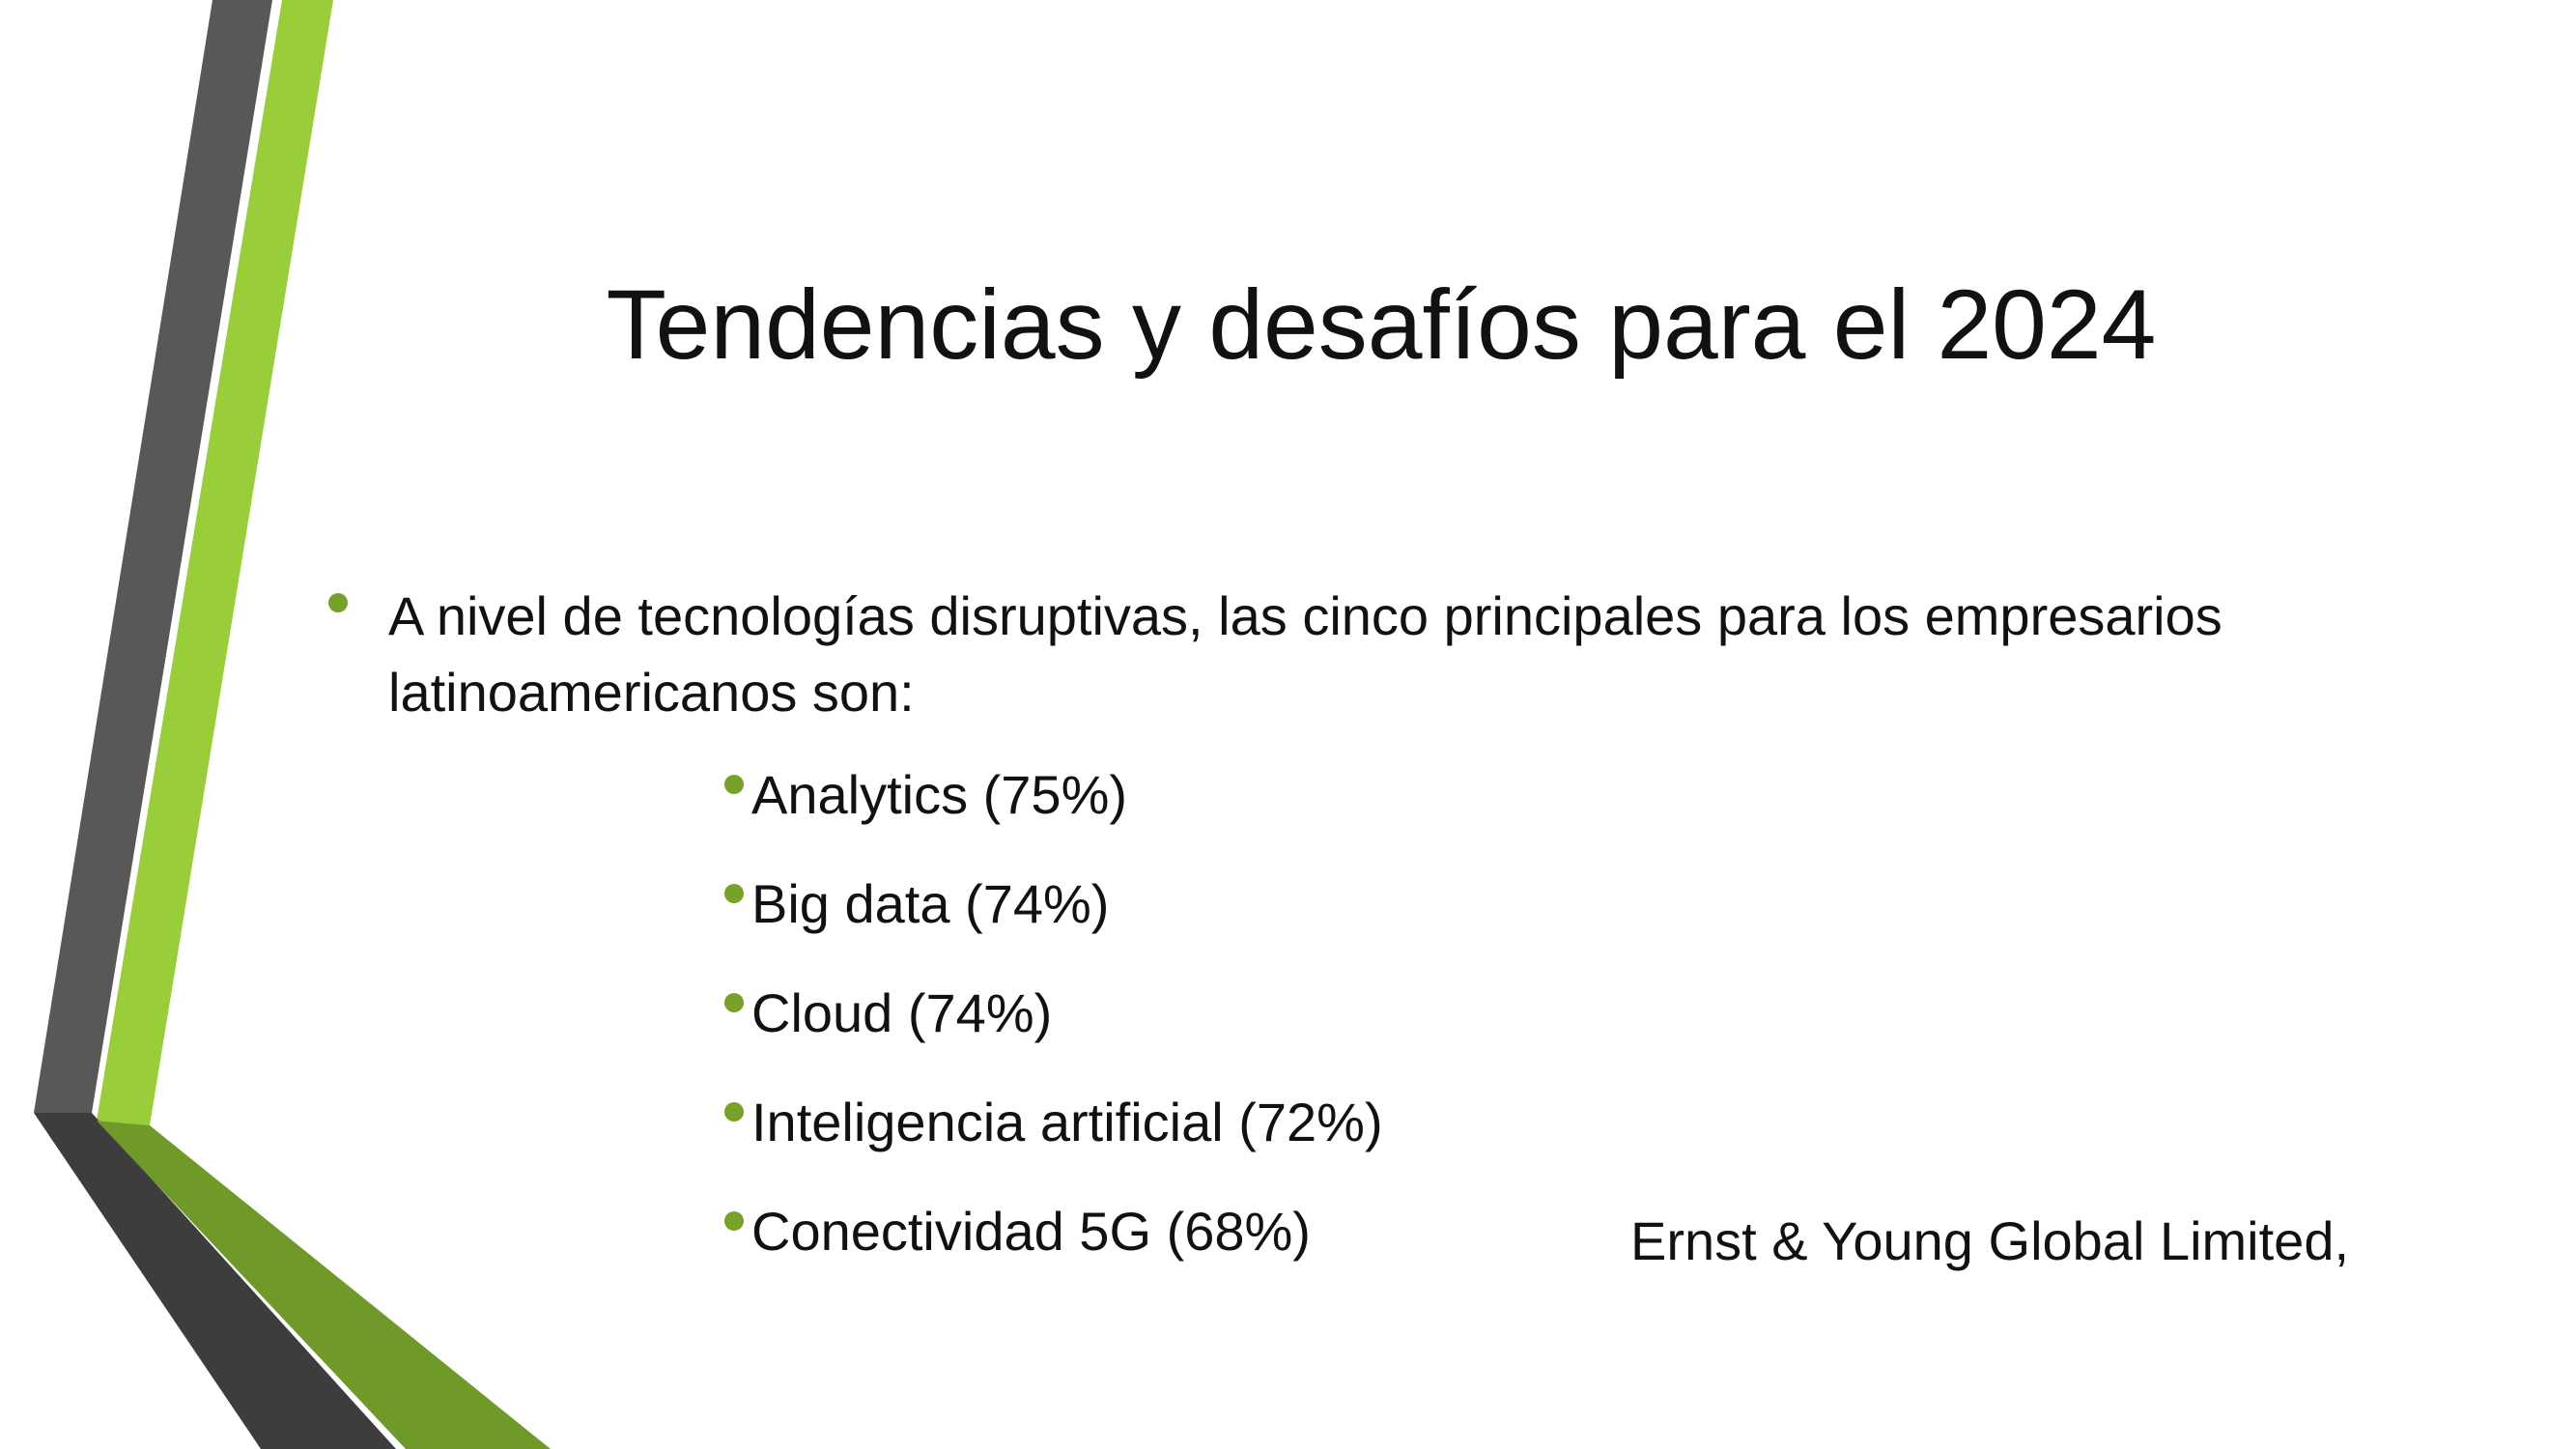 This screenshot has width=2576, height=1449. What do you see at coordinates (902, 1012) in the screenshot?
I see `technology-label: Cloud (74%)` at bounding box center [902, 1012].